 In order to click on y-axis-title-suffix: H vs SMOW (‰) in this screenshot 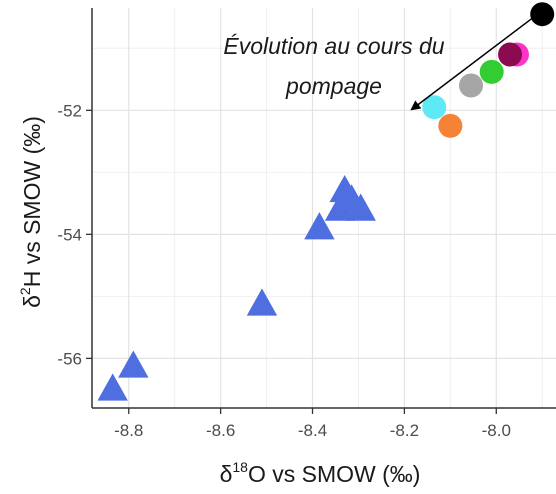, I will do `click(32, 201)`.